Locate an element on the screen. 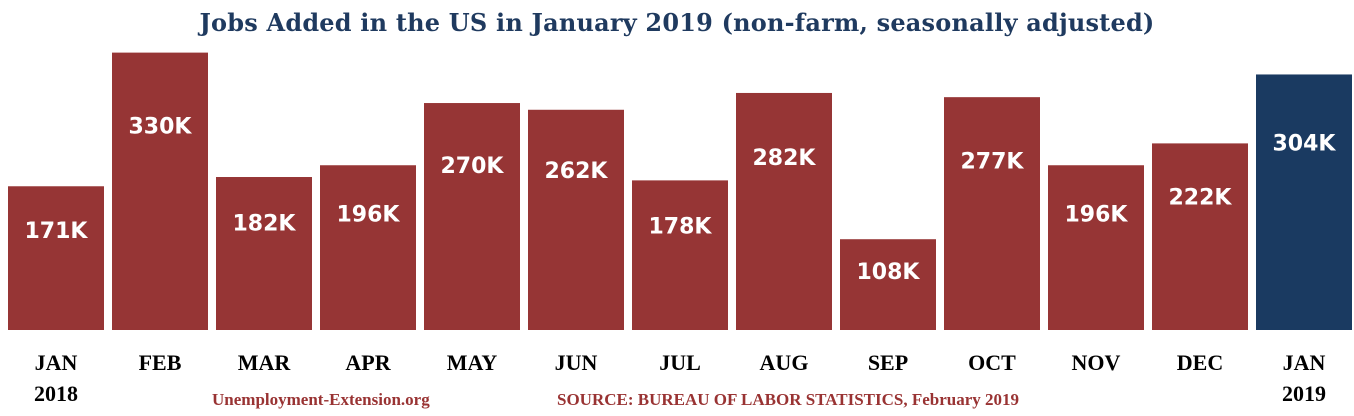 This screenshot has width=1354, height=416. bar-value-label-9: 277K is located at coordinates (993, 161).